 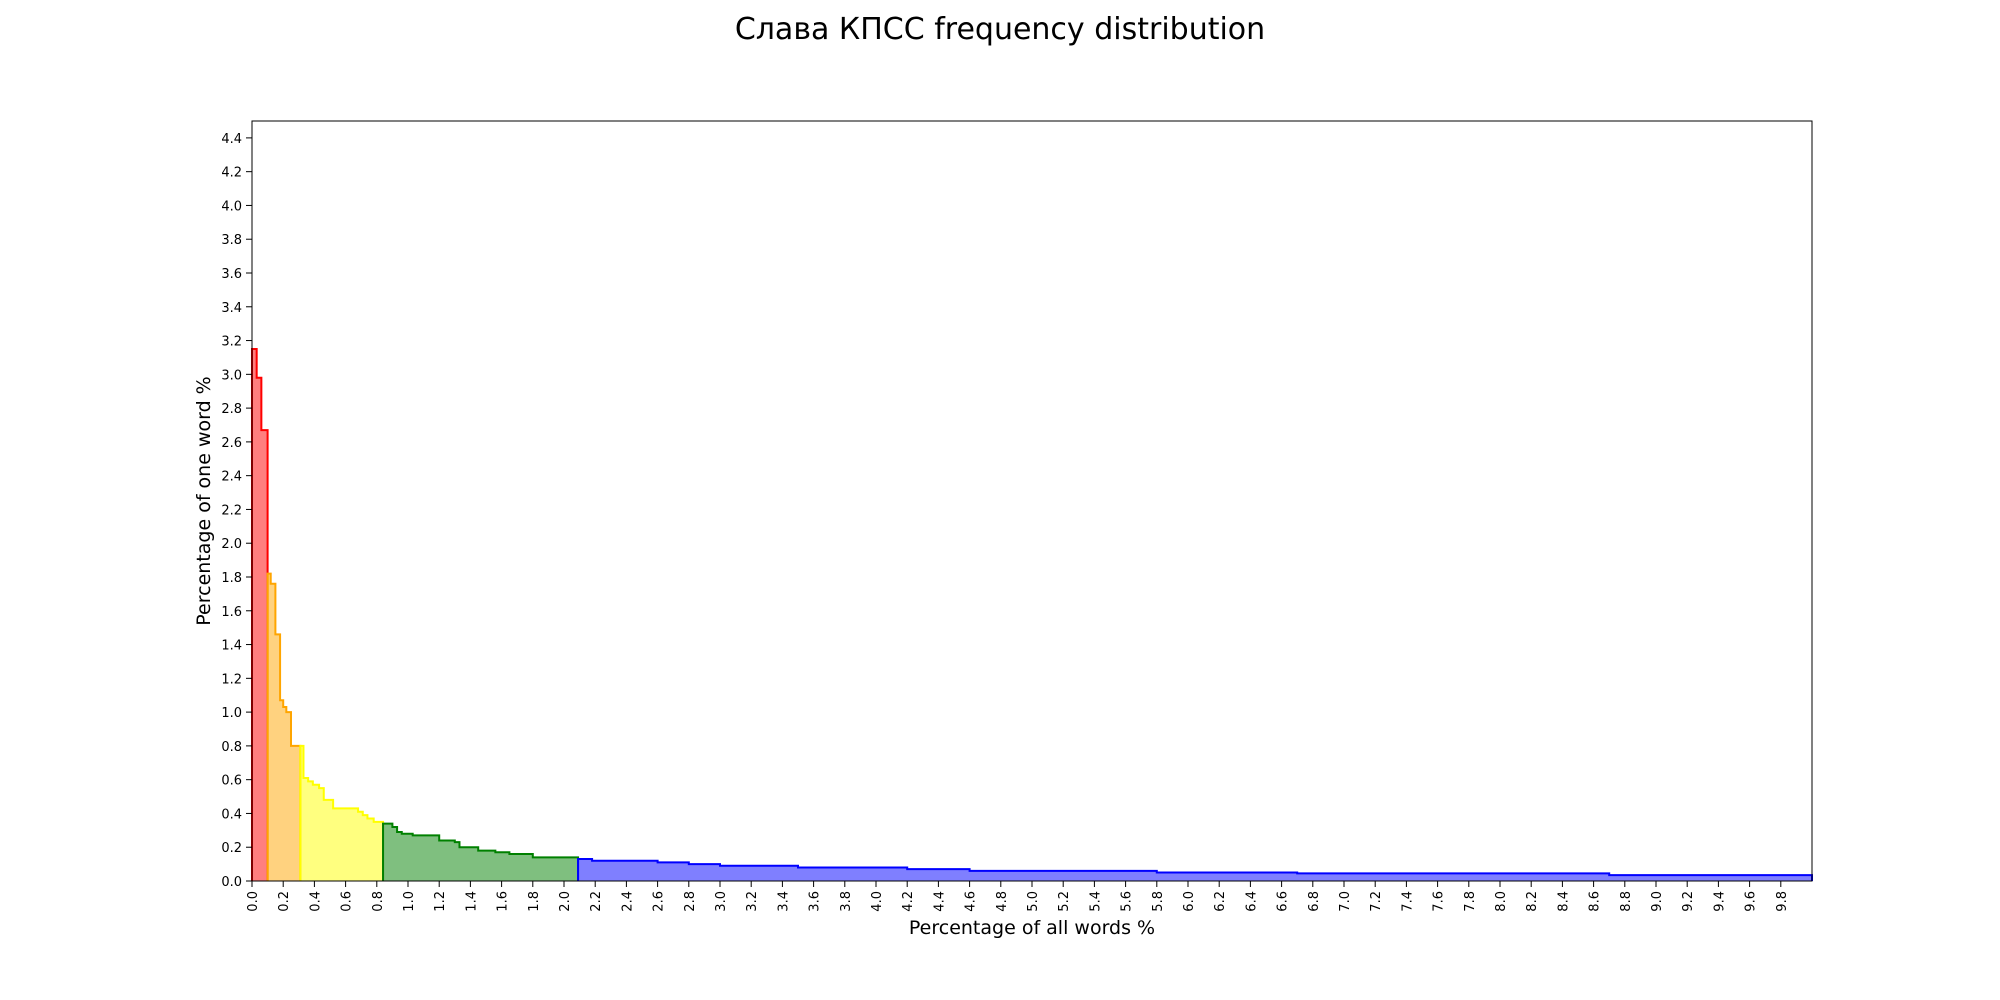 I want to click on series-4-line, so click(x=1195, y=869).